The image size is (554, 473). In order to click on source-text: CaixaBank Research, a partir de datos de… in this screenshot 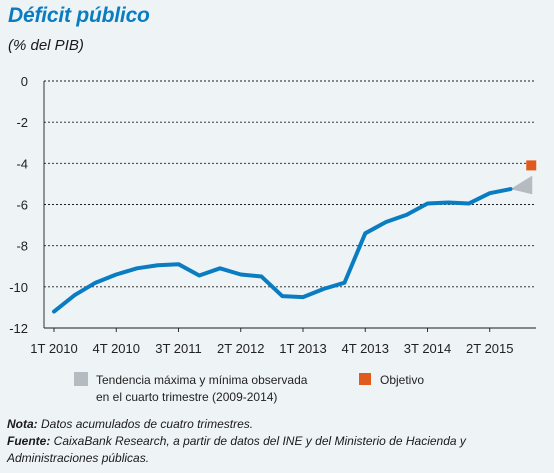, I will do `click(236, 449)`.